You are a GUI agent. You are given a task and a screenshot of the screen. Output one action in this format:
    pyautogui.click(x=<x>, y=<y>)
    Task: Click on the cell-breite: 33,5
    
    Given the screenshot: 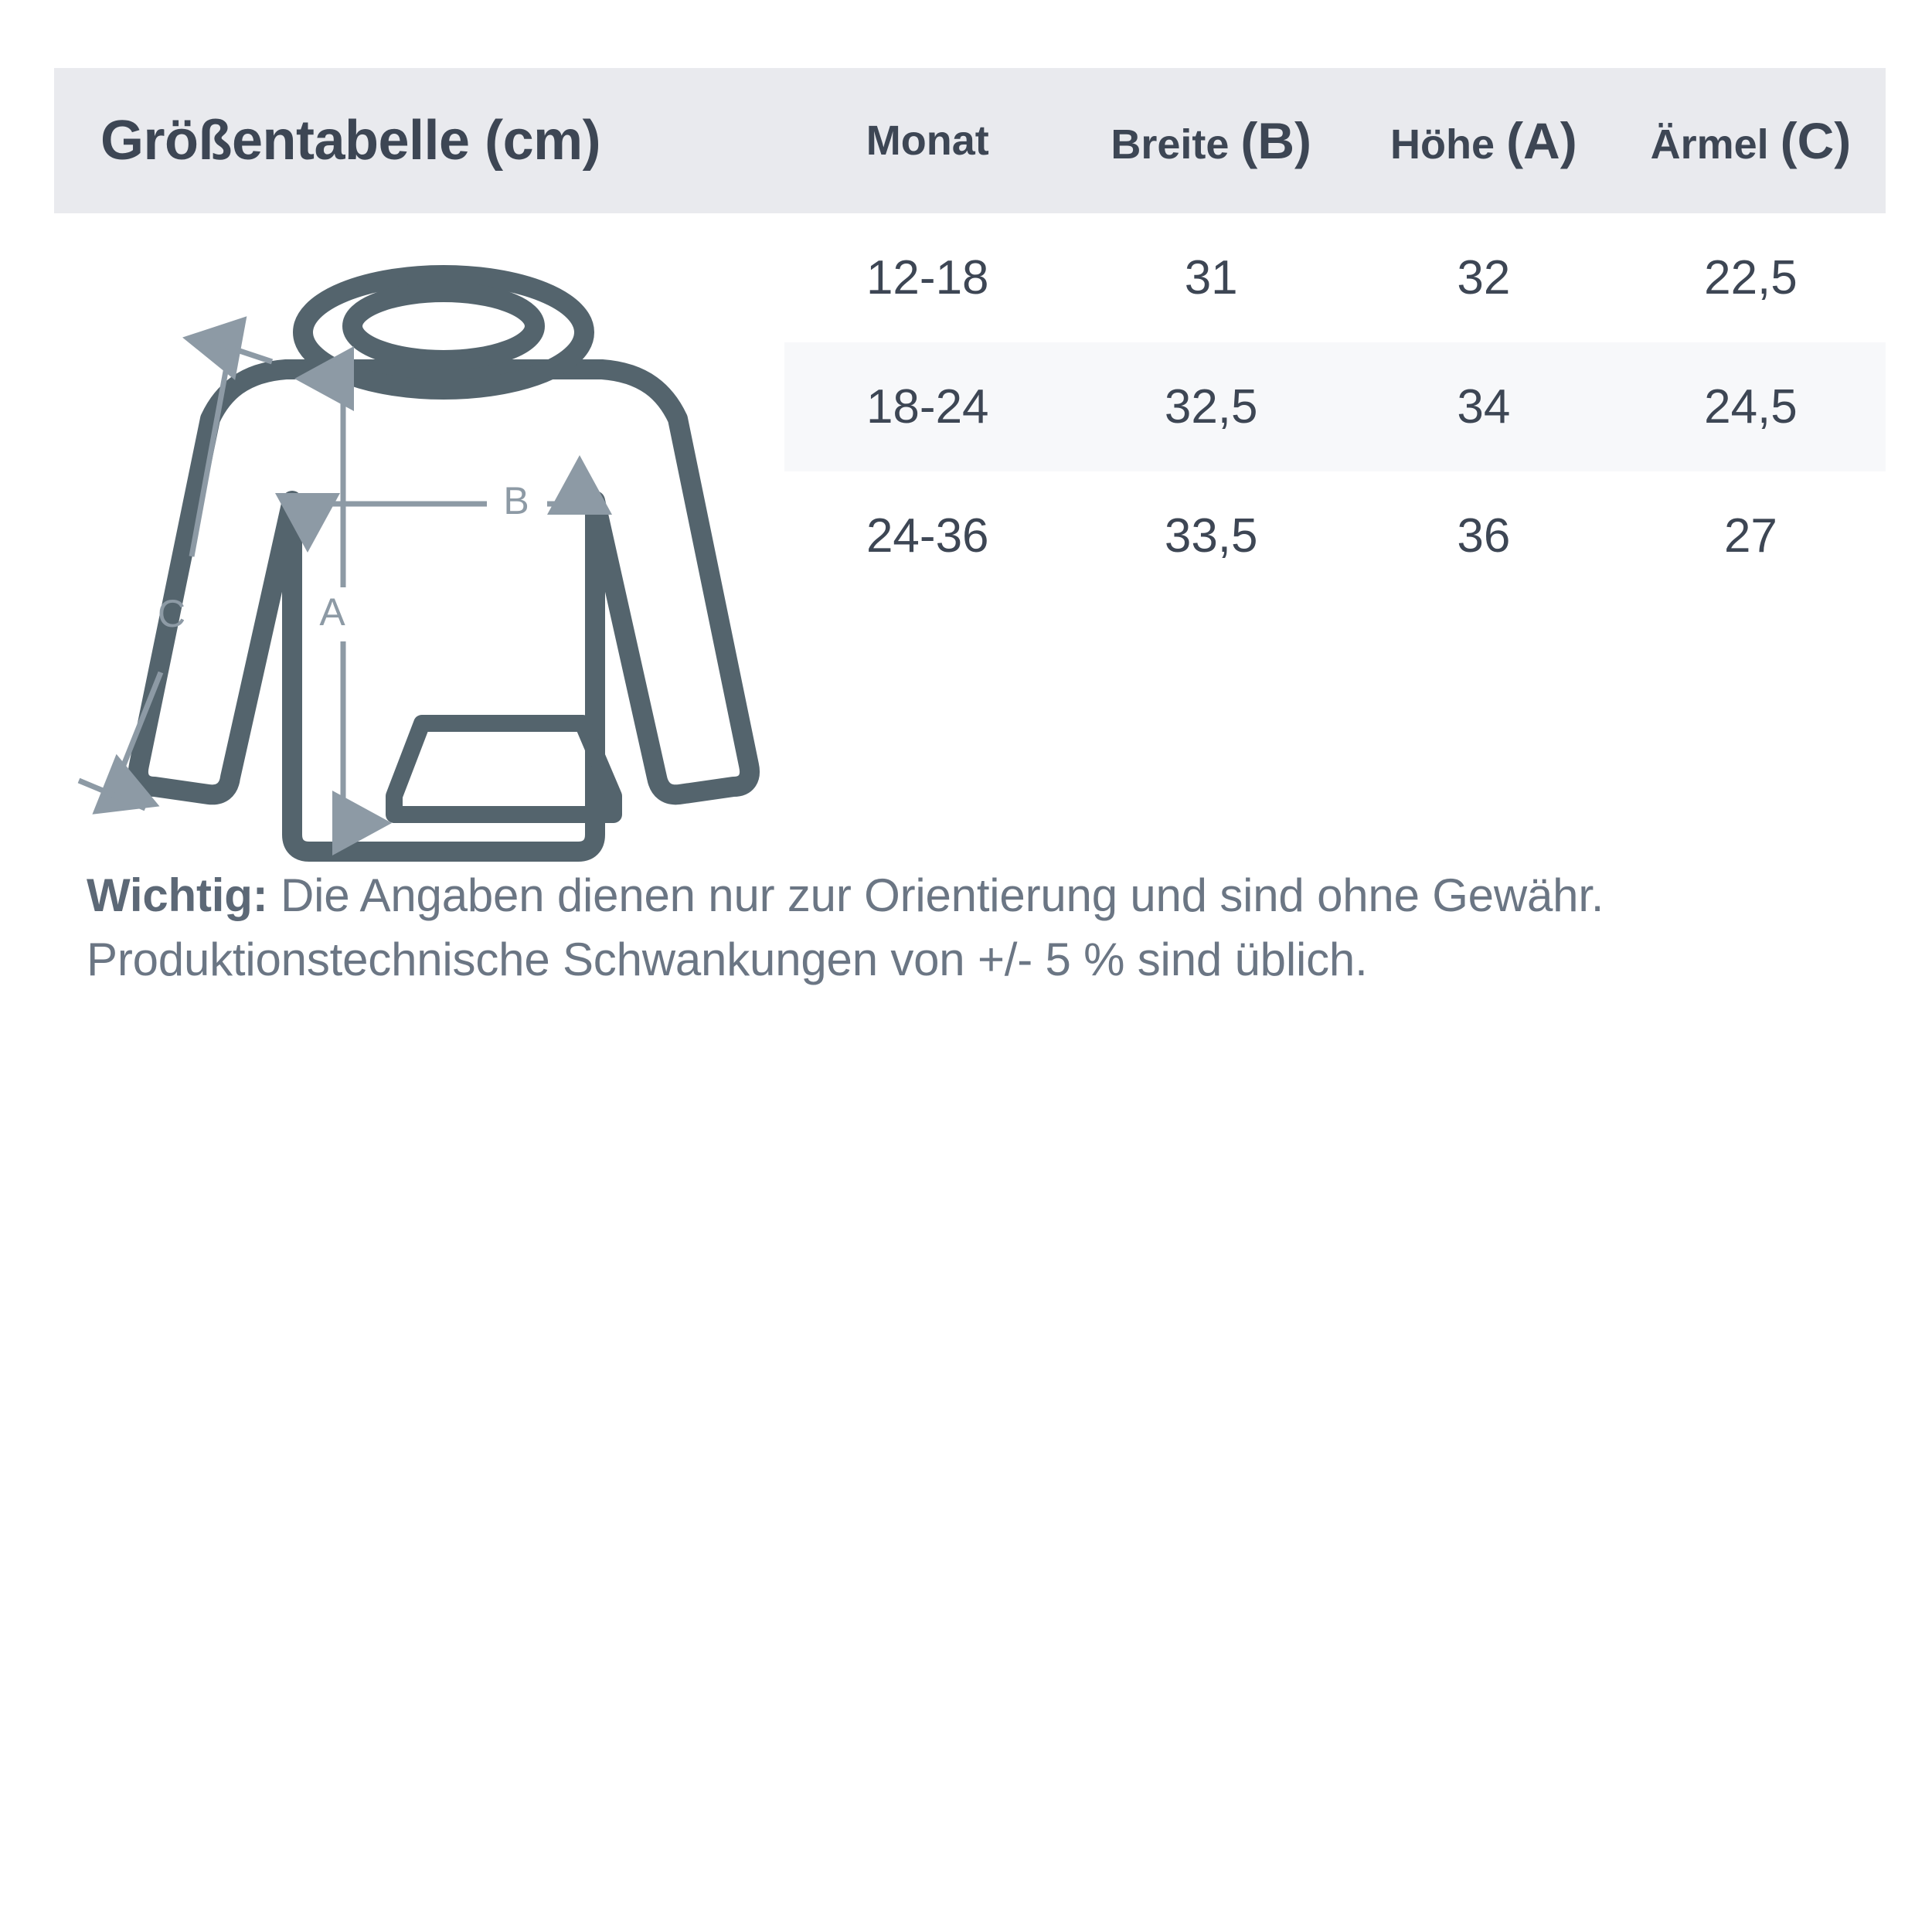 What is the action you would take?
    pyautogui.click(x=1211, y=536)
    